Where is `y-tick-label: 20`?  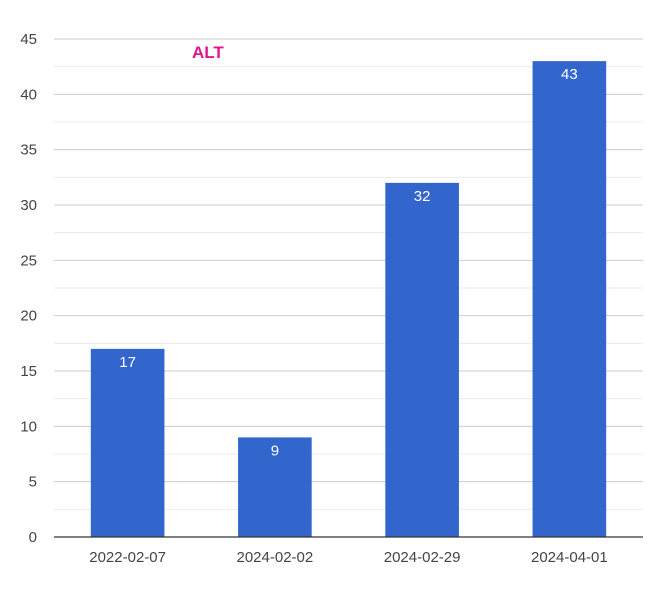 y-tick-label: 20 is located at coordinates (28, 316).